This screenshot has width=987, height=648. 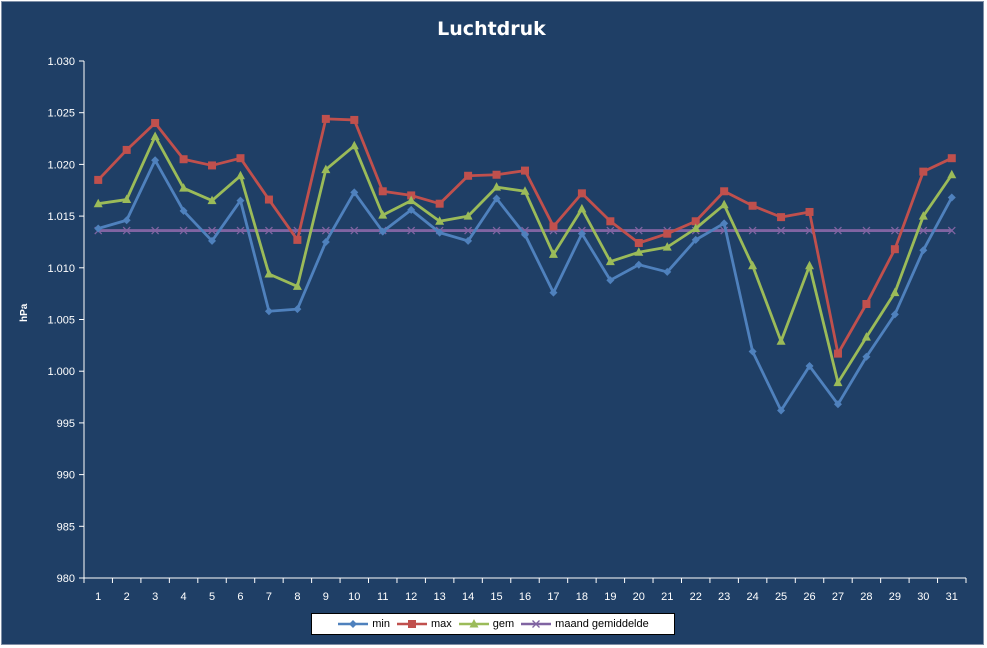 I want to click on y-tick-label: 1.025, so click(x=61, y=114).